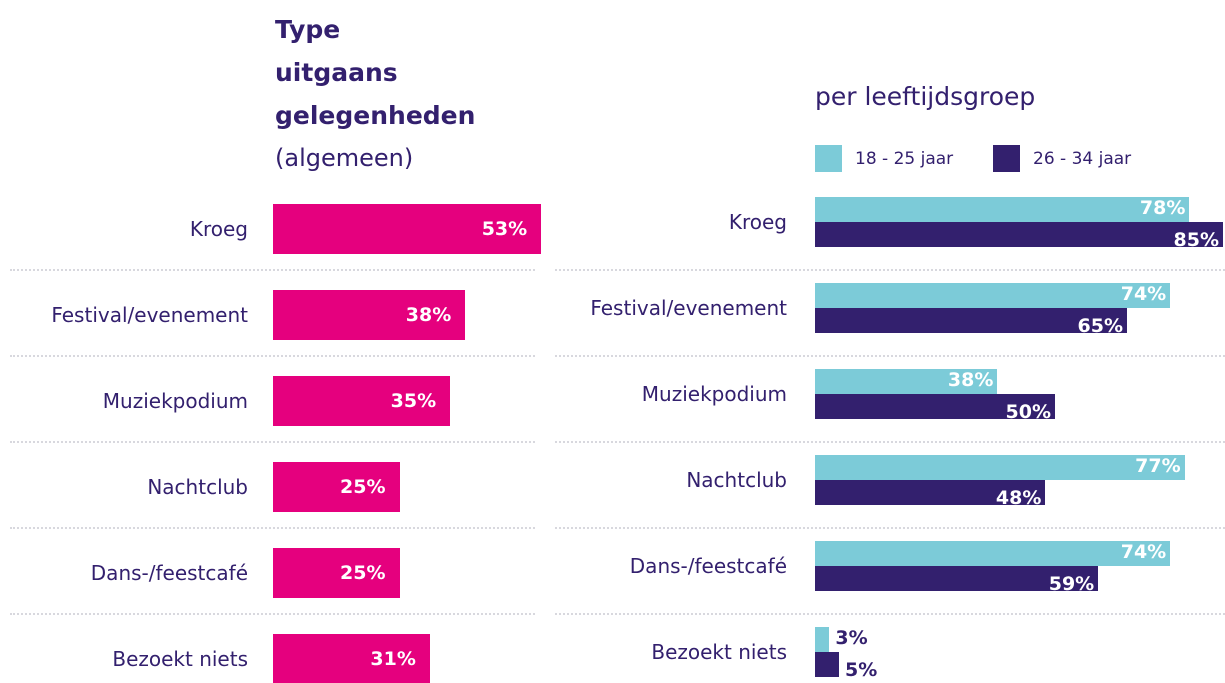 This screenshot has width=1225, height=683. What do you see at coordinates (504, 229) in the screenshot?
I see `value-label: 53%` at bounding box center [504, 229].